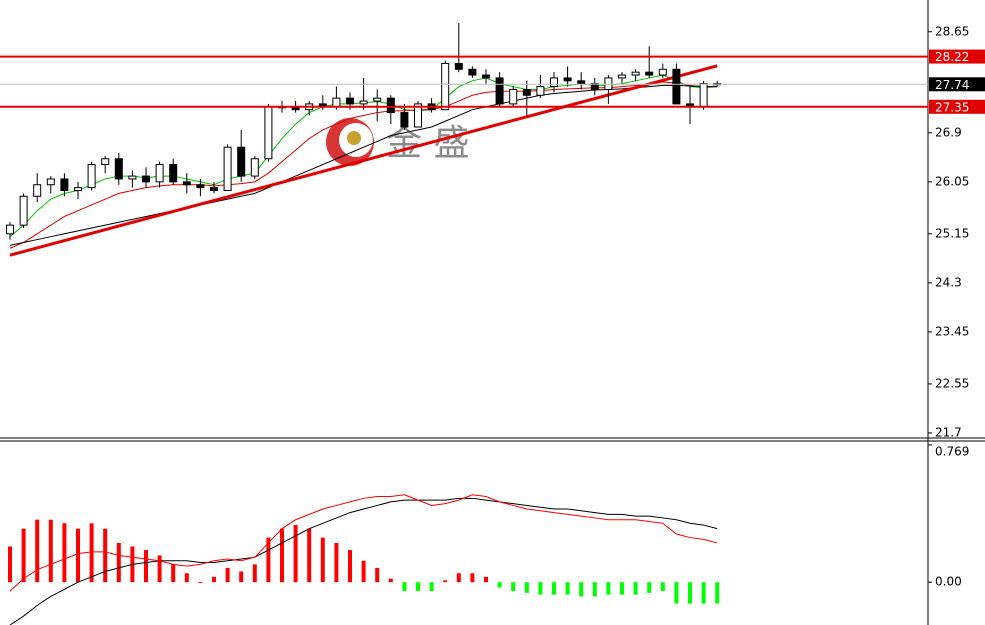 This screenshot has height=625, width=985. I want to click on line-series, so click(363, 543).